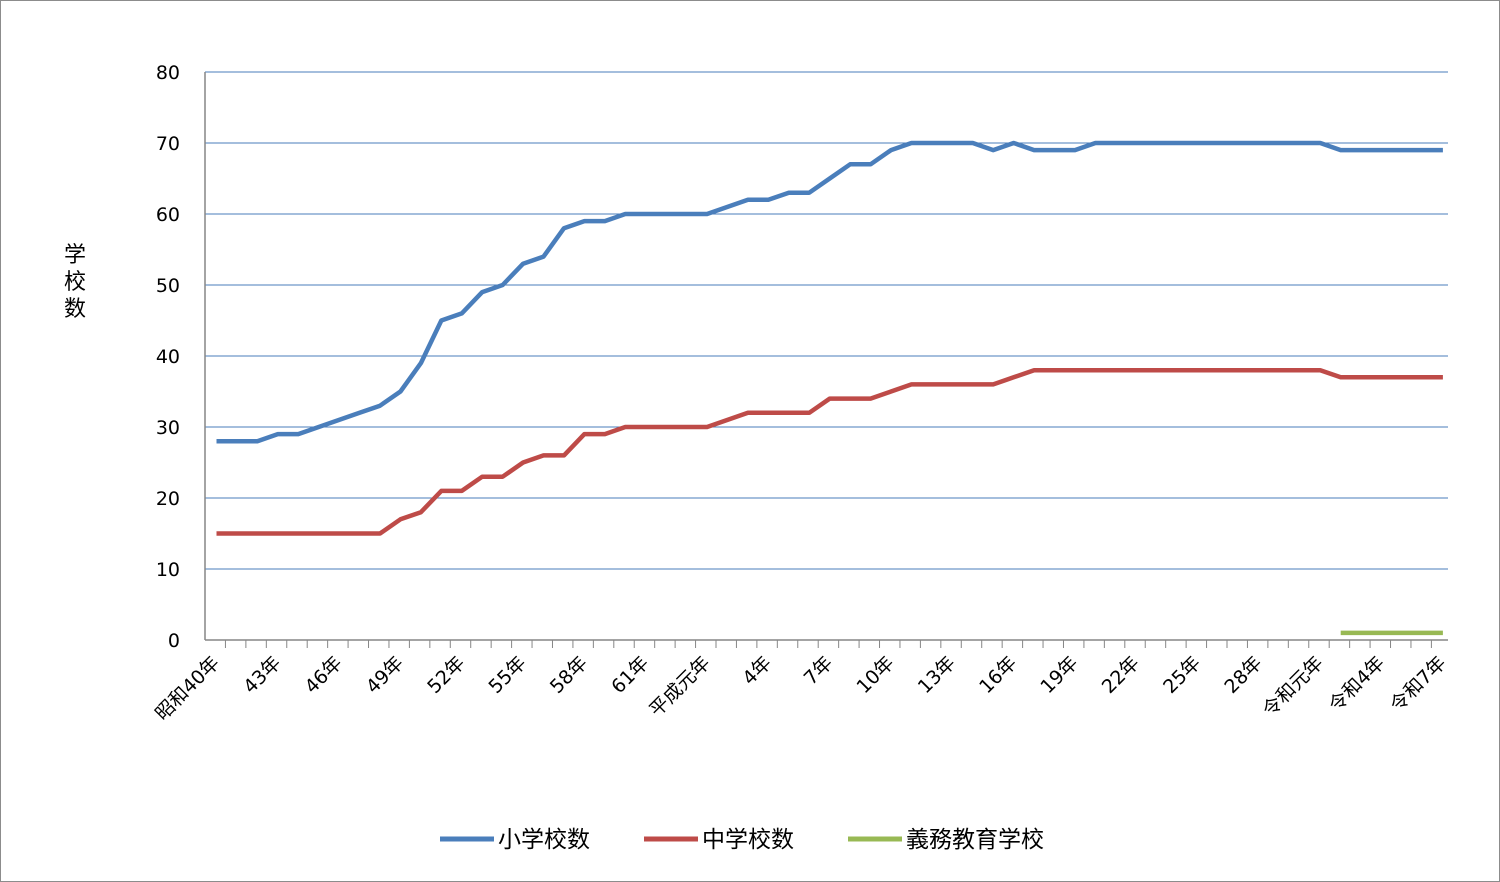  I want to click on x-tick-label: 55年, so click(508, 675).